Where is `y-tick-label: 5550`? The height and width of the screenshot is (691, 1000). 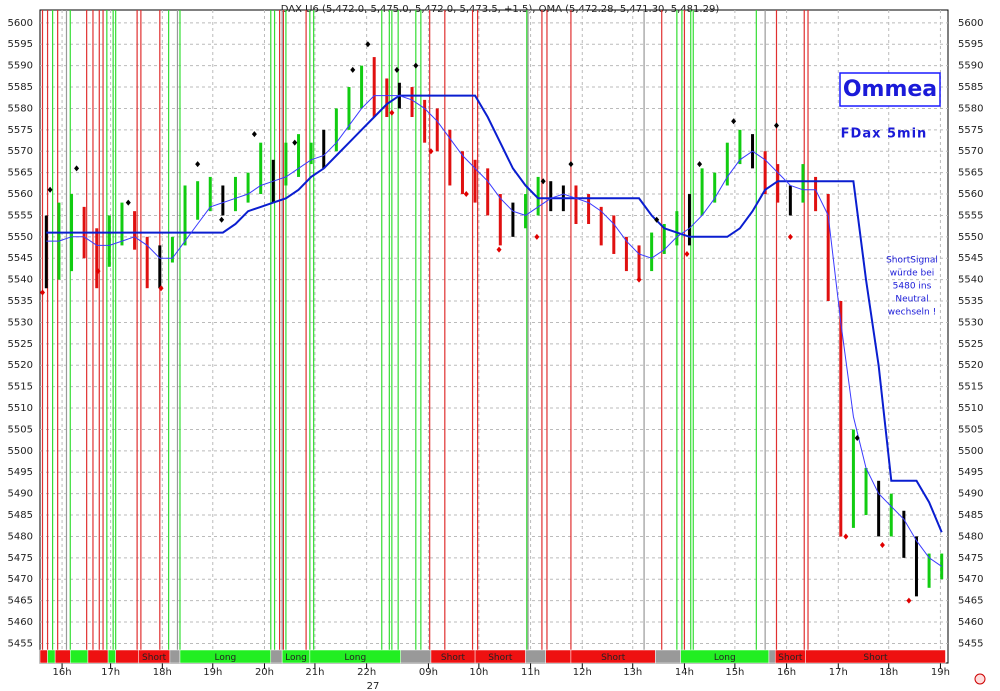 y-tick-label: 5550 is located at coordinates (20, 237).